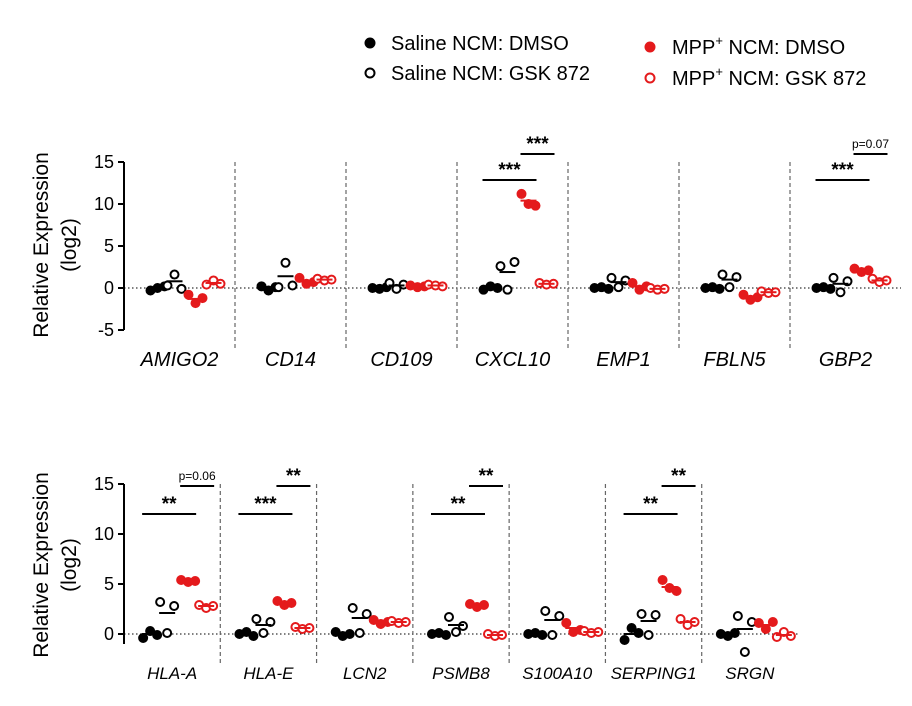  Describe the element at coordinates (557, 673) in the screenshot. I see `gene-label: S100A10` at that location.